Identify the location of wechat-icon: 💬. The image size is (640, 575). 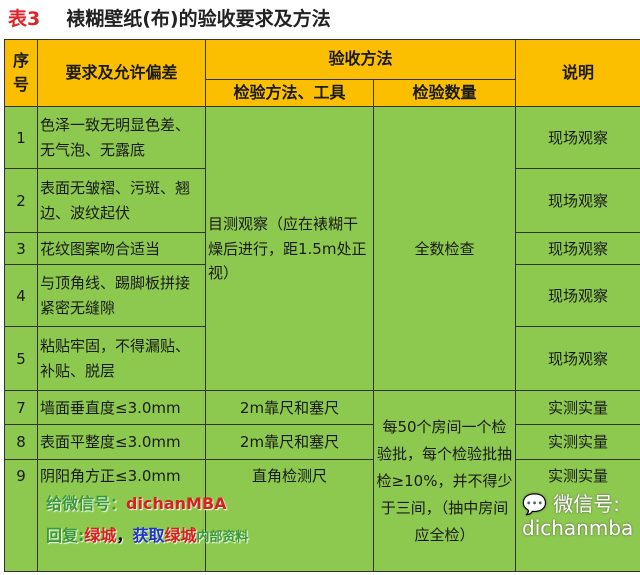
(534, 504).